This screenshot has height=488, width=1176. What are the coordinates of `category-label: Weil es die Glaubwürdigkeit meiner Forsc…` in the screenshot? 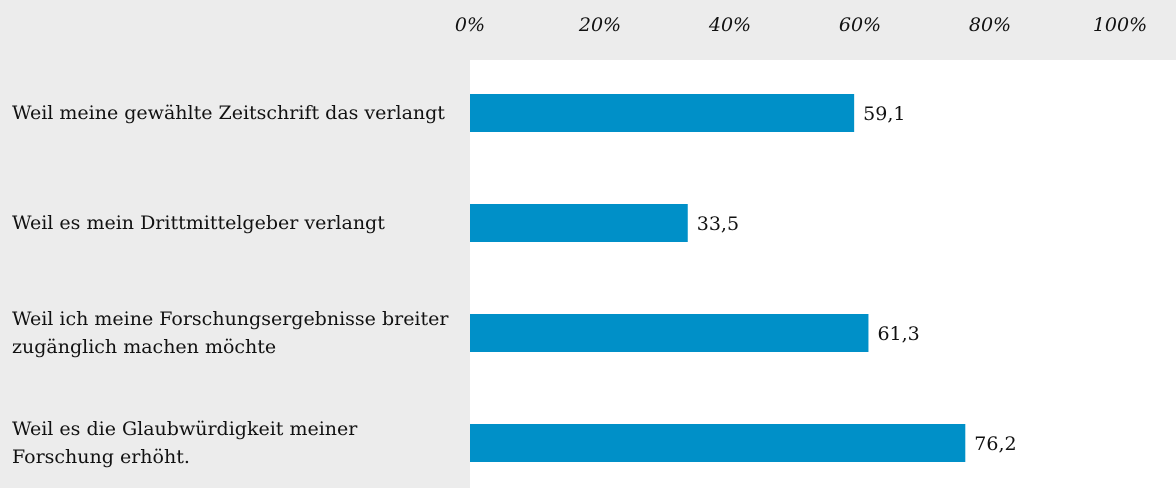 It's located at (185, 443).